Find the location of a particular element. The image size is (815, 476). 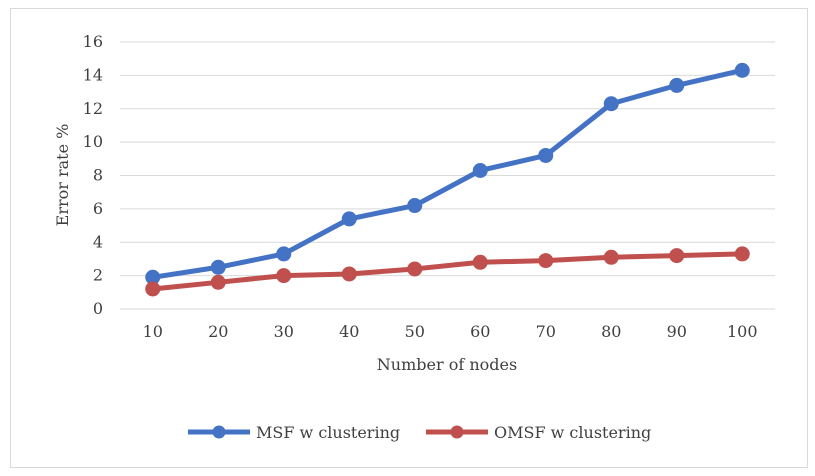

series-line is located at coordinates (447, 271).